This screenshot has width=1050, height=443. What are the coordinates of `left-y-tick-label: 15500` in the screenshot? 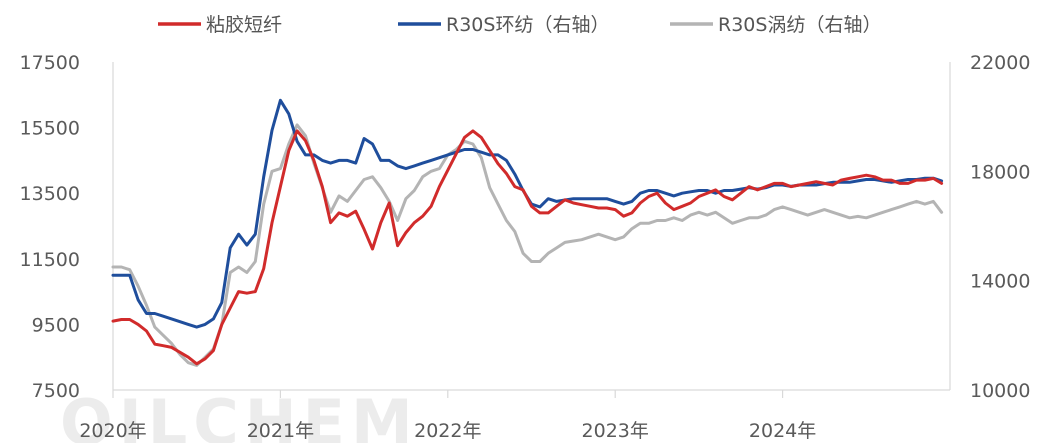 It's located at (50, 129).